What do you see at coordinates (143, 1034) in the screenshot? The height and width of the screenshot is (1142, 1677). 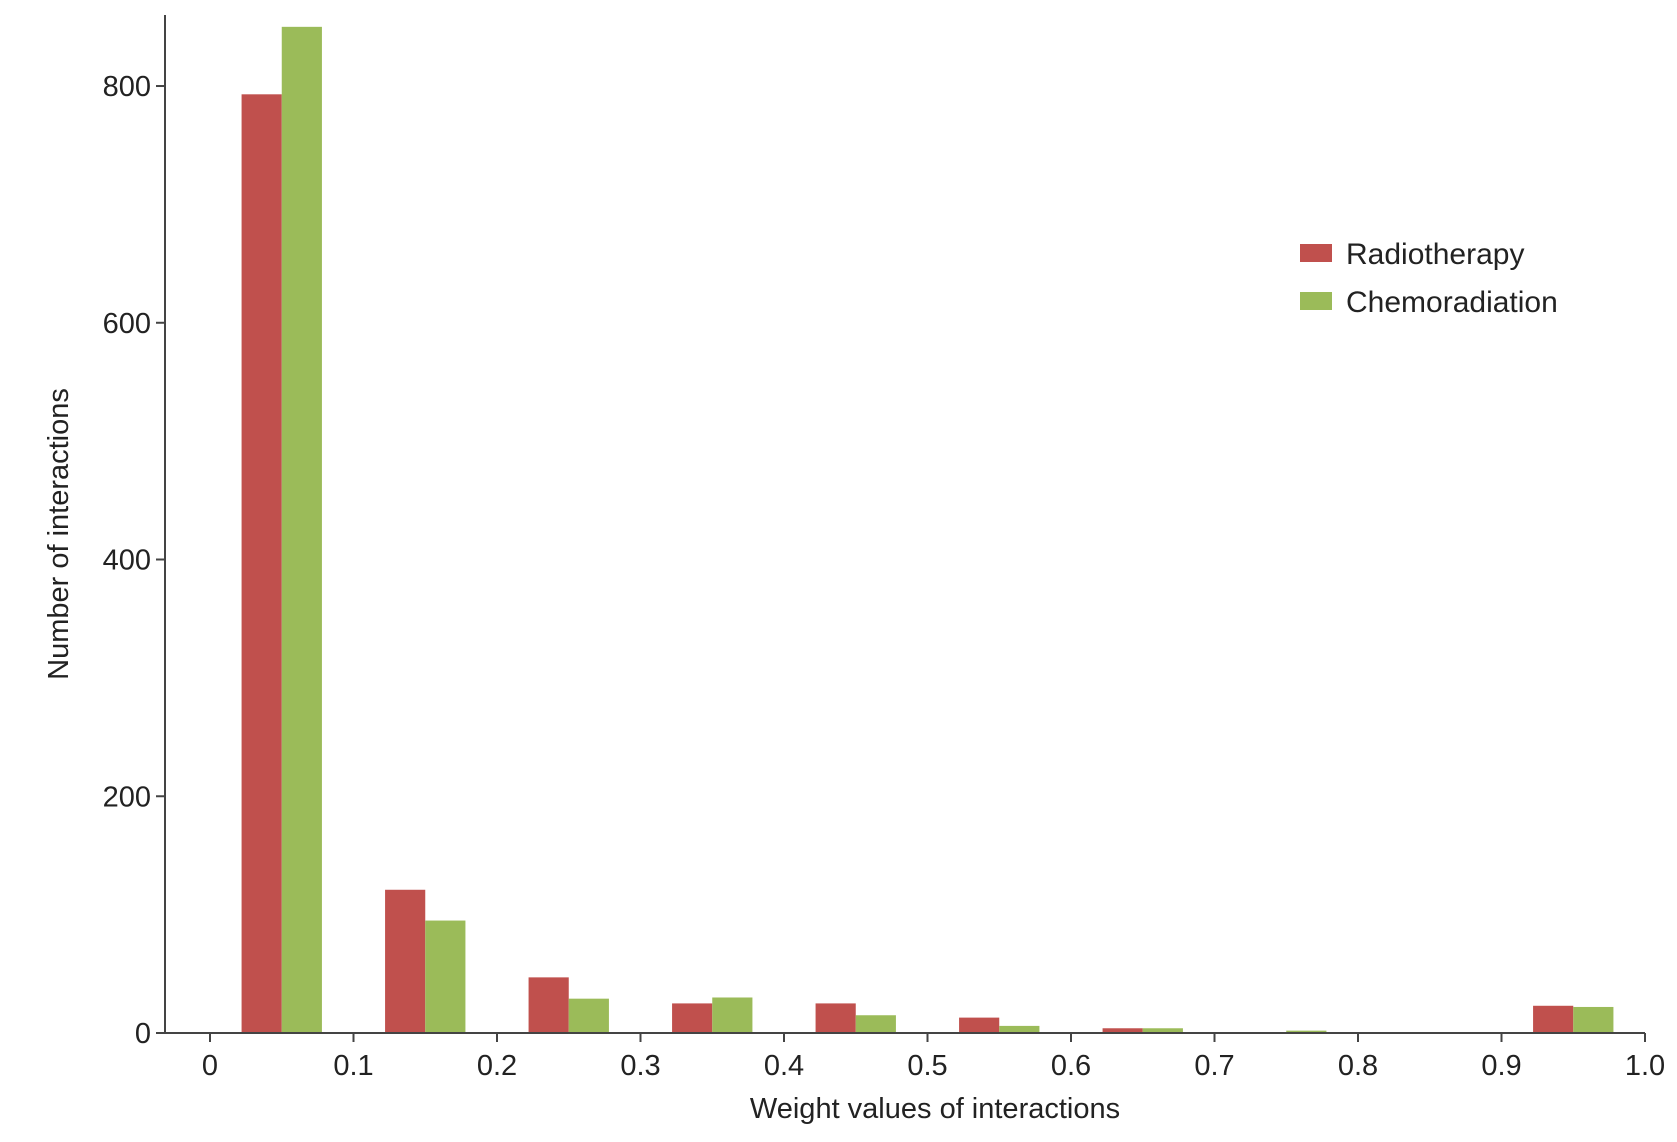 I see `y-tick-label: 0` at bounding box center [143, 1034].